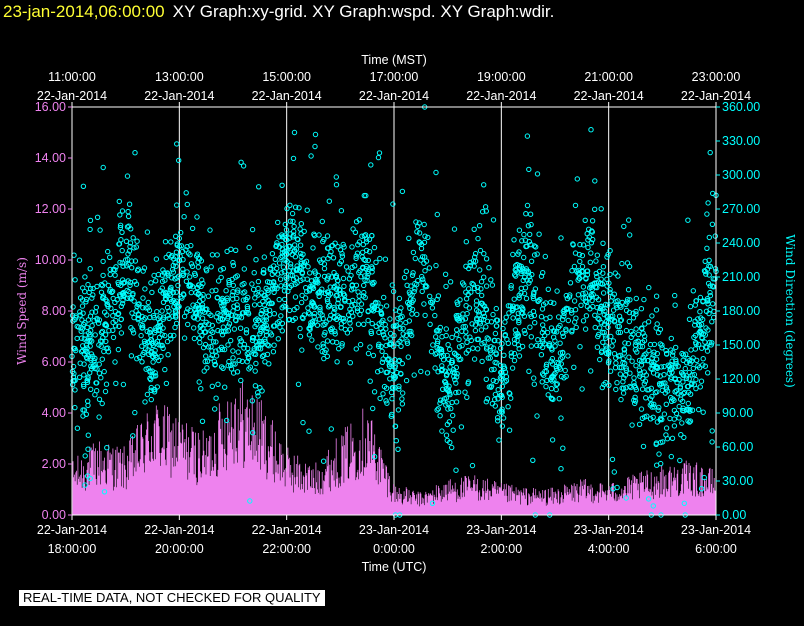 The height and width of the screenshot is (626, 804). What do you see at coordinates (179, 77) in the screenshot?
I see `top-tick-time-1: 13:00:00` at bounding box center [179, 77].